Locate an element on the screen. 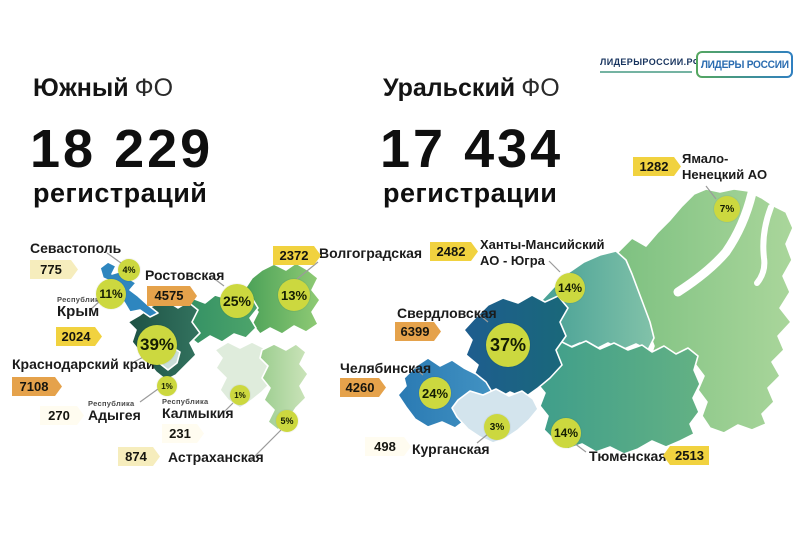 This screenshot has width=800, height=533. percent-badge-sverdlovsk: 37% is located at coordinates (508, 345).